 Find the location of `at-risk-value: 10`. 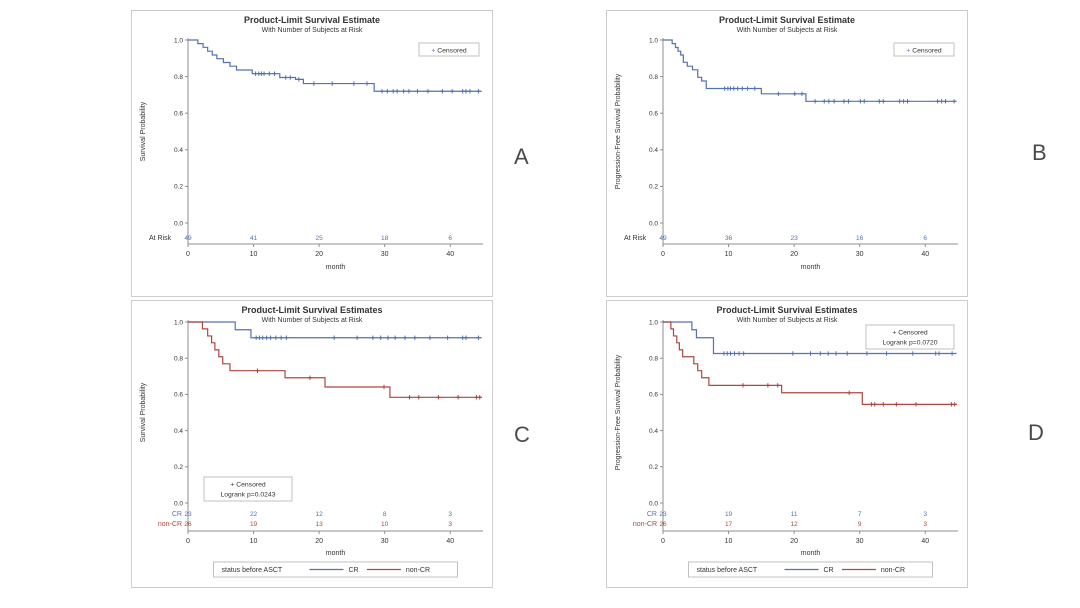

at-risk-value: 10 is located at coordinates (385, 524).